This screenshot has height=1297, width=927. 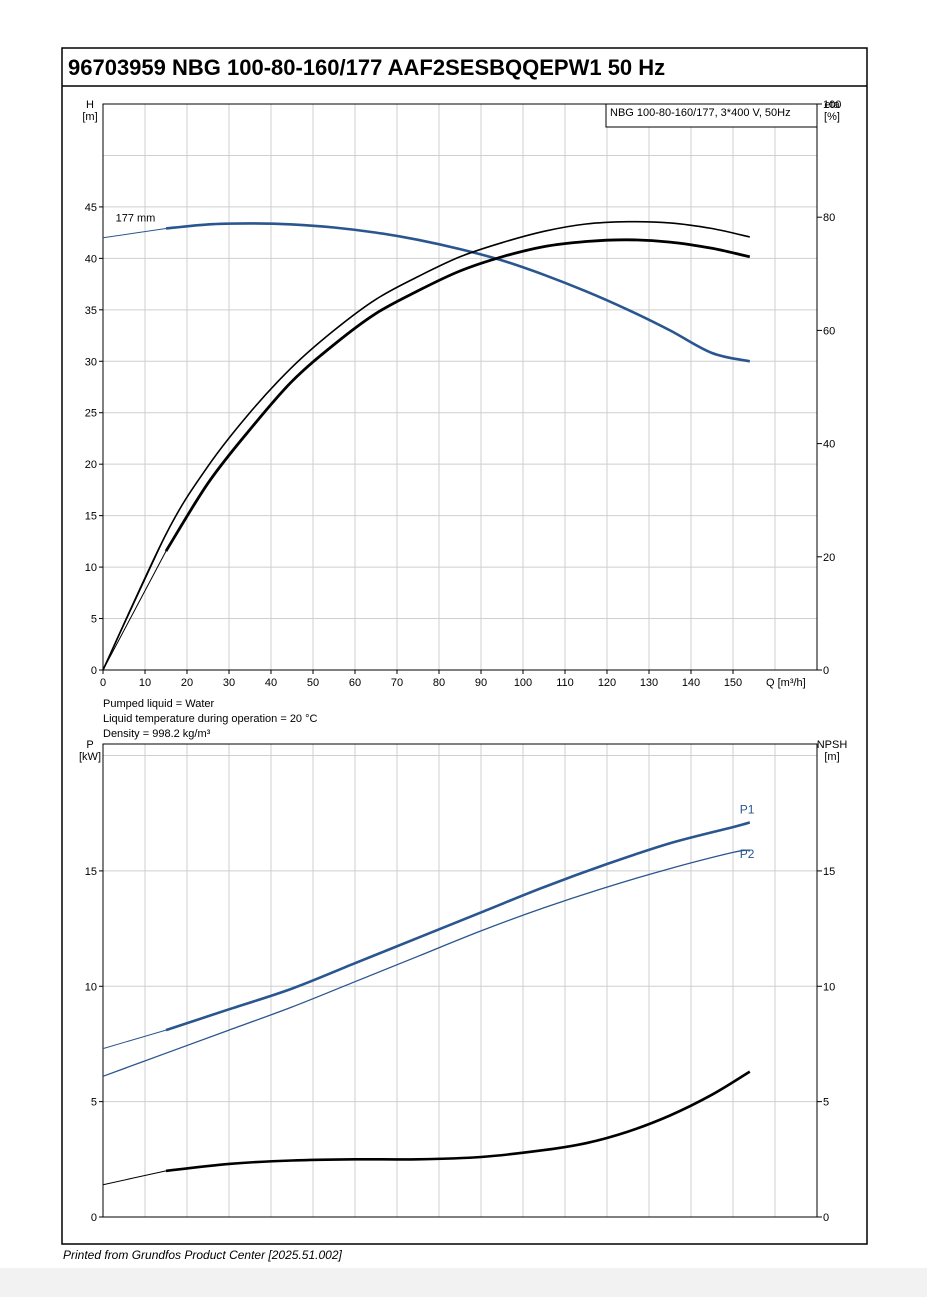 What do you see at coordinates (831, 757) in the screenshot?
I see `y-right-axis-unit: [m]` at bounding box center [831, 757].